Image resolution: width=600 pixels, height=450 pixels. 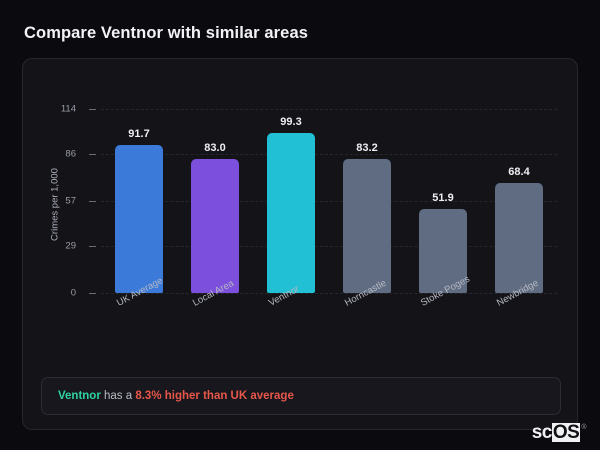 What do you see at coordinates (566, 432) in the screenshot?
I see `logo-text-os: OS` at bounding box center [566, 432].